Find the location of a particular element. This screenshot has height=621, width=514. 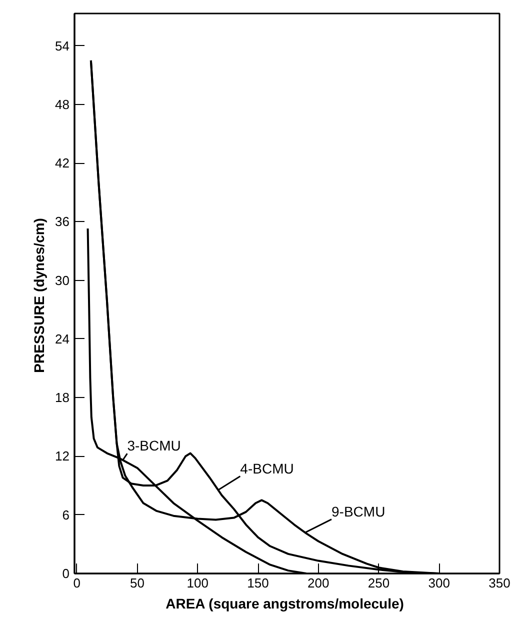

x-tick-label: 150 is located at coordinates (258, 583).